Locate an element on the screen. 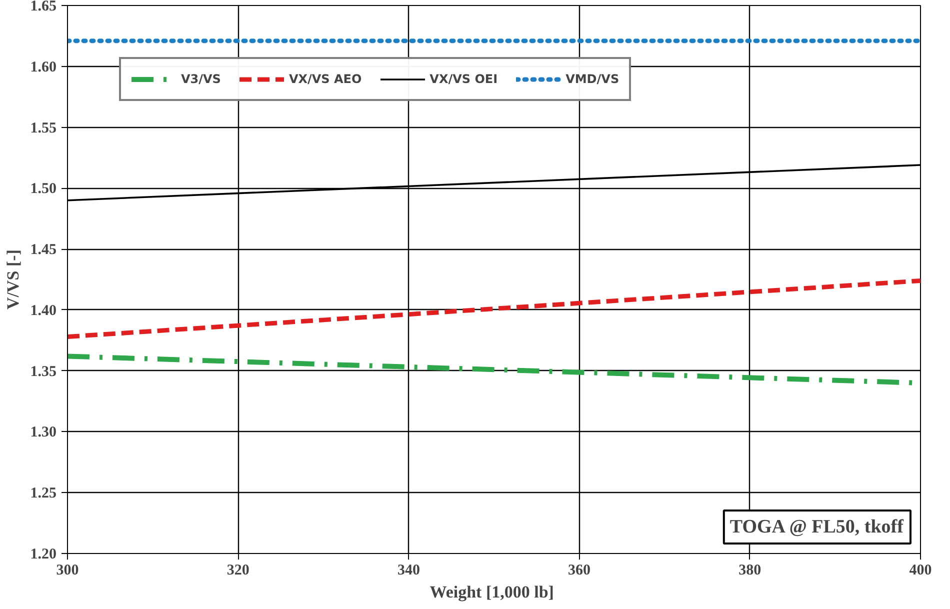 This screenshot has width=950, height=609. x-tick-label: 300 is located at coordinates (67, 570).